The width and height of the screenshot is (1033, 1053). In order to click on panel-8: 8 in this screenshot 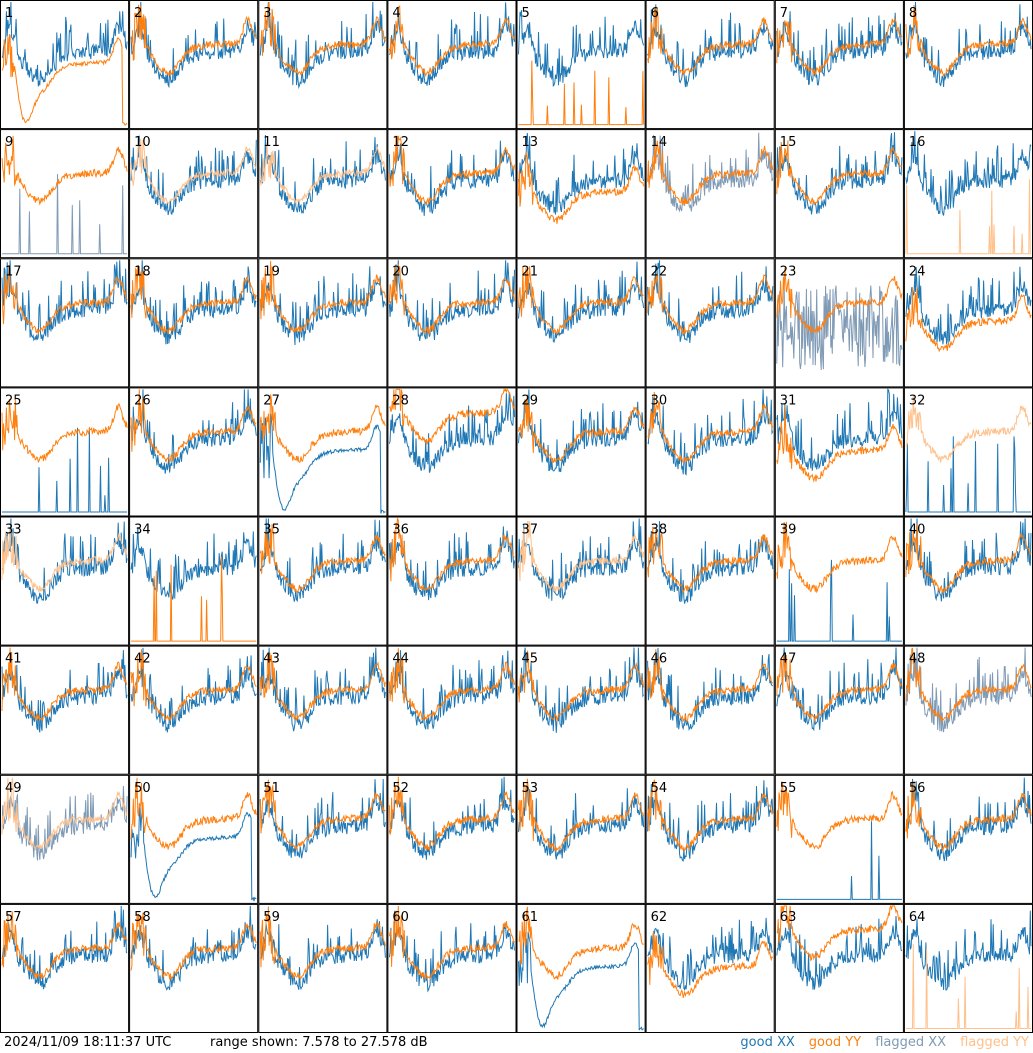, I will do `click(968, 65)`.